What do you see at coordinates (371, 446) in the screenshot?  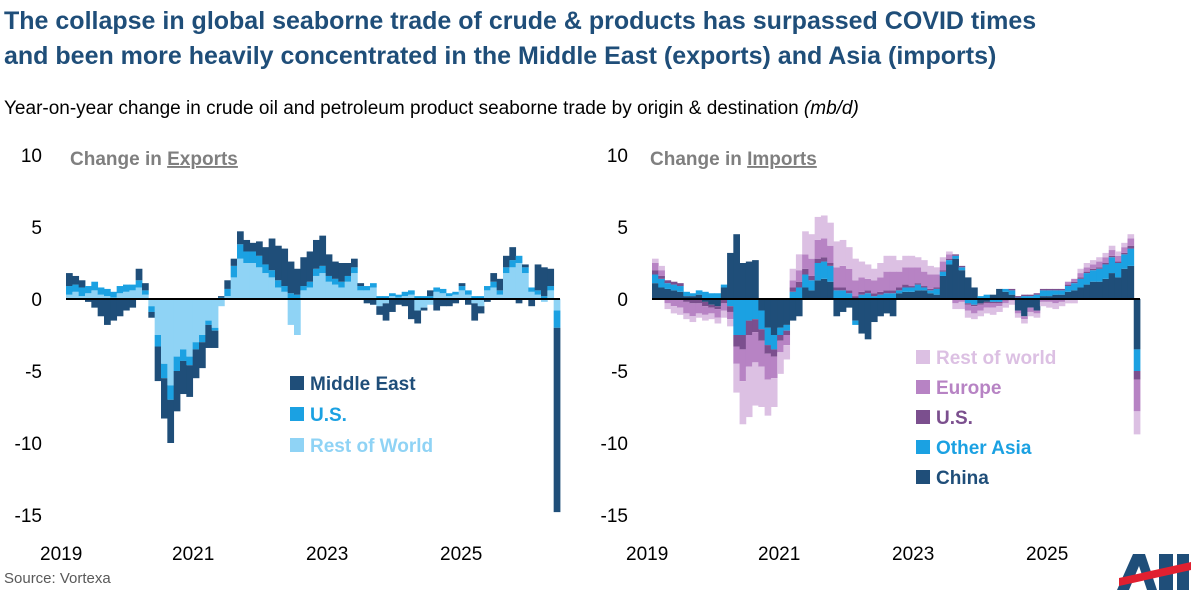 I see `legend-label: Rest of World` at bounding box center [371, 446].